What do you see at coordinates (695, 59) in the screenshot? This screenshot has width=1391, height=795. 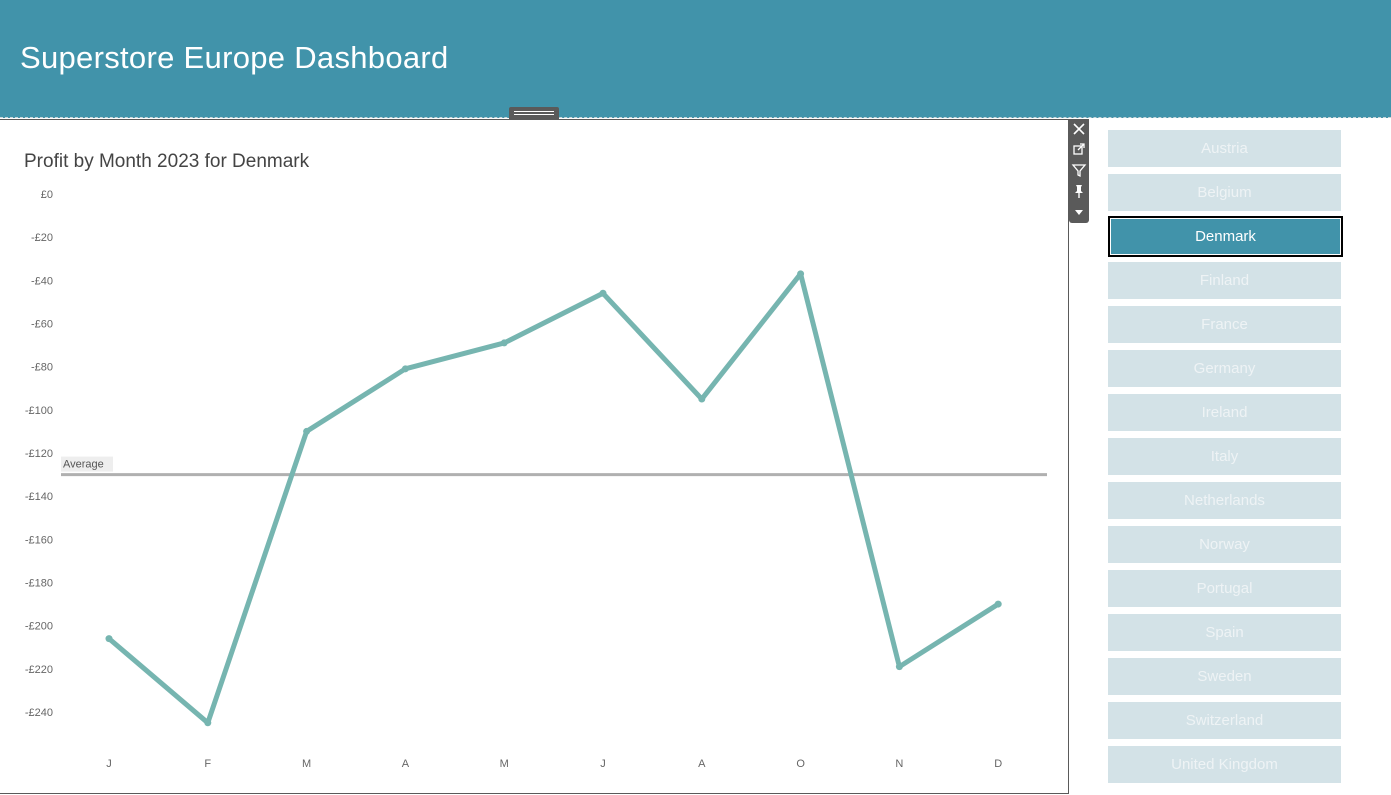 I see `dashboard-header: Superstore Europe Dashboard` at bounding box center [695, 59].